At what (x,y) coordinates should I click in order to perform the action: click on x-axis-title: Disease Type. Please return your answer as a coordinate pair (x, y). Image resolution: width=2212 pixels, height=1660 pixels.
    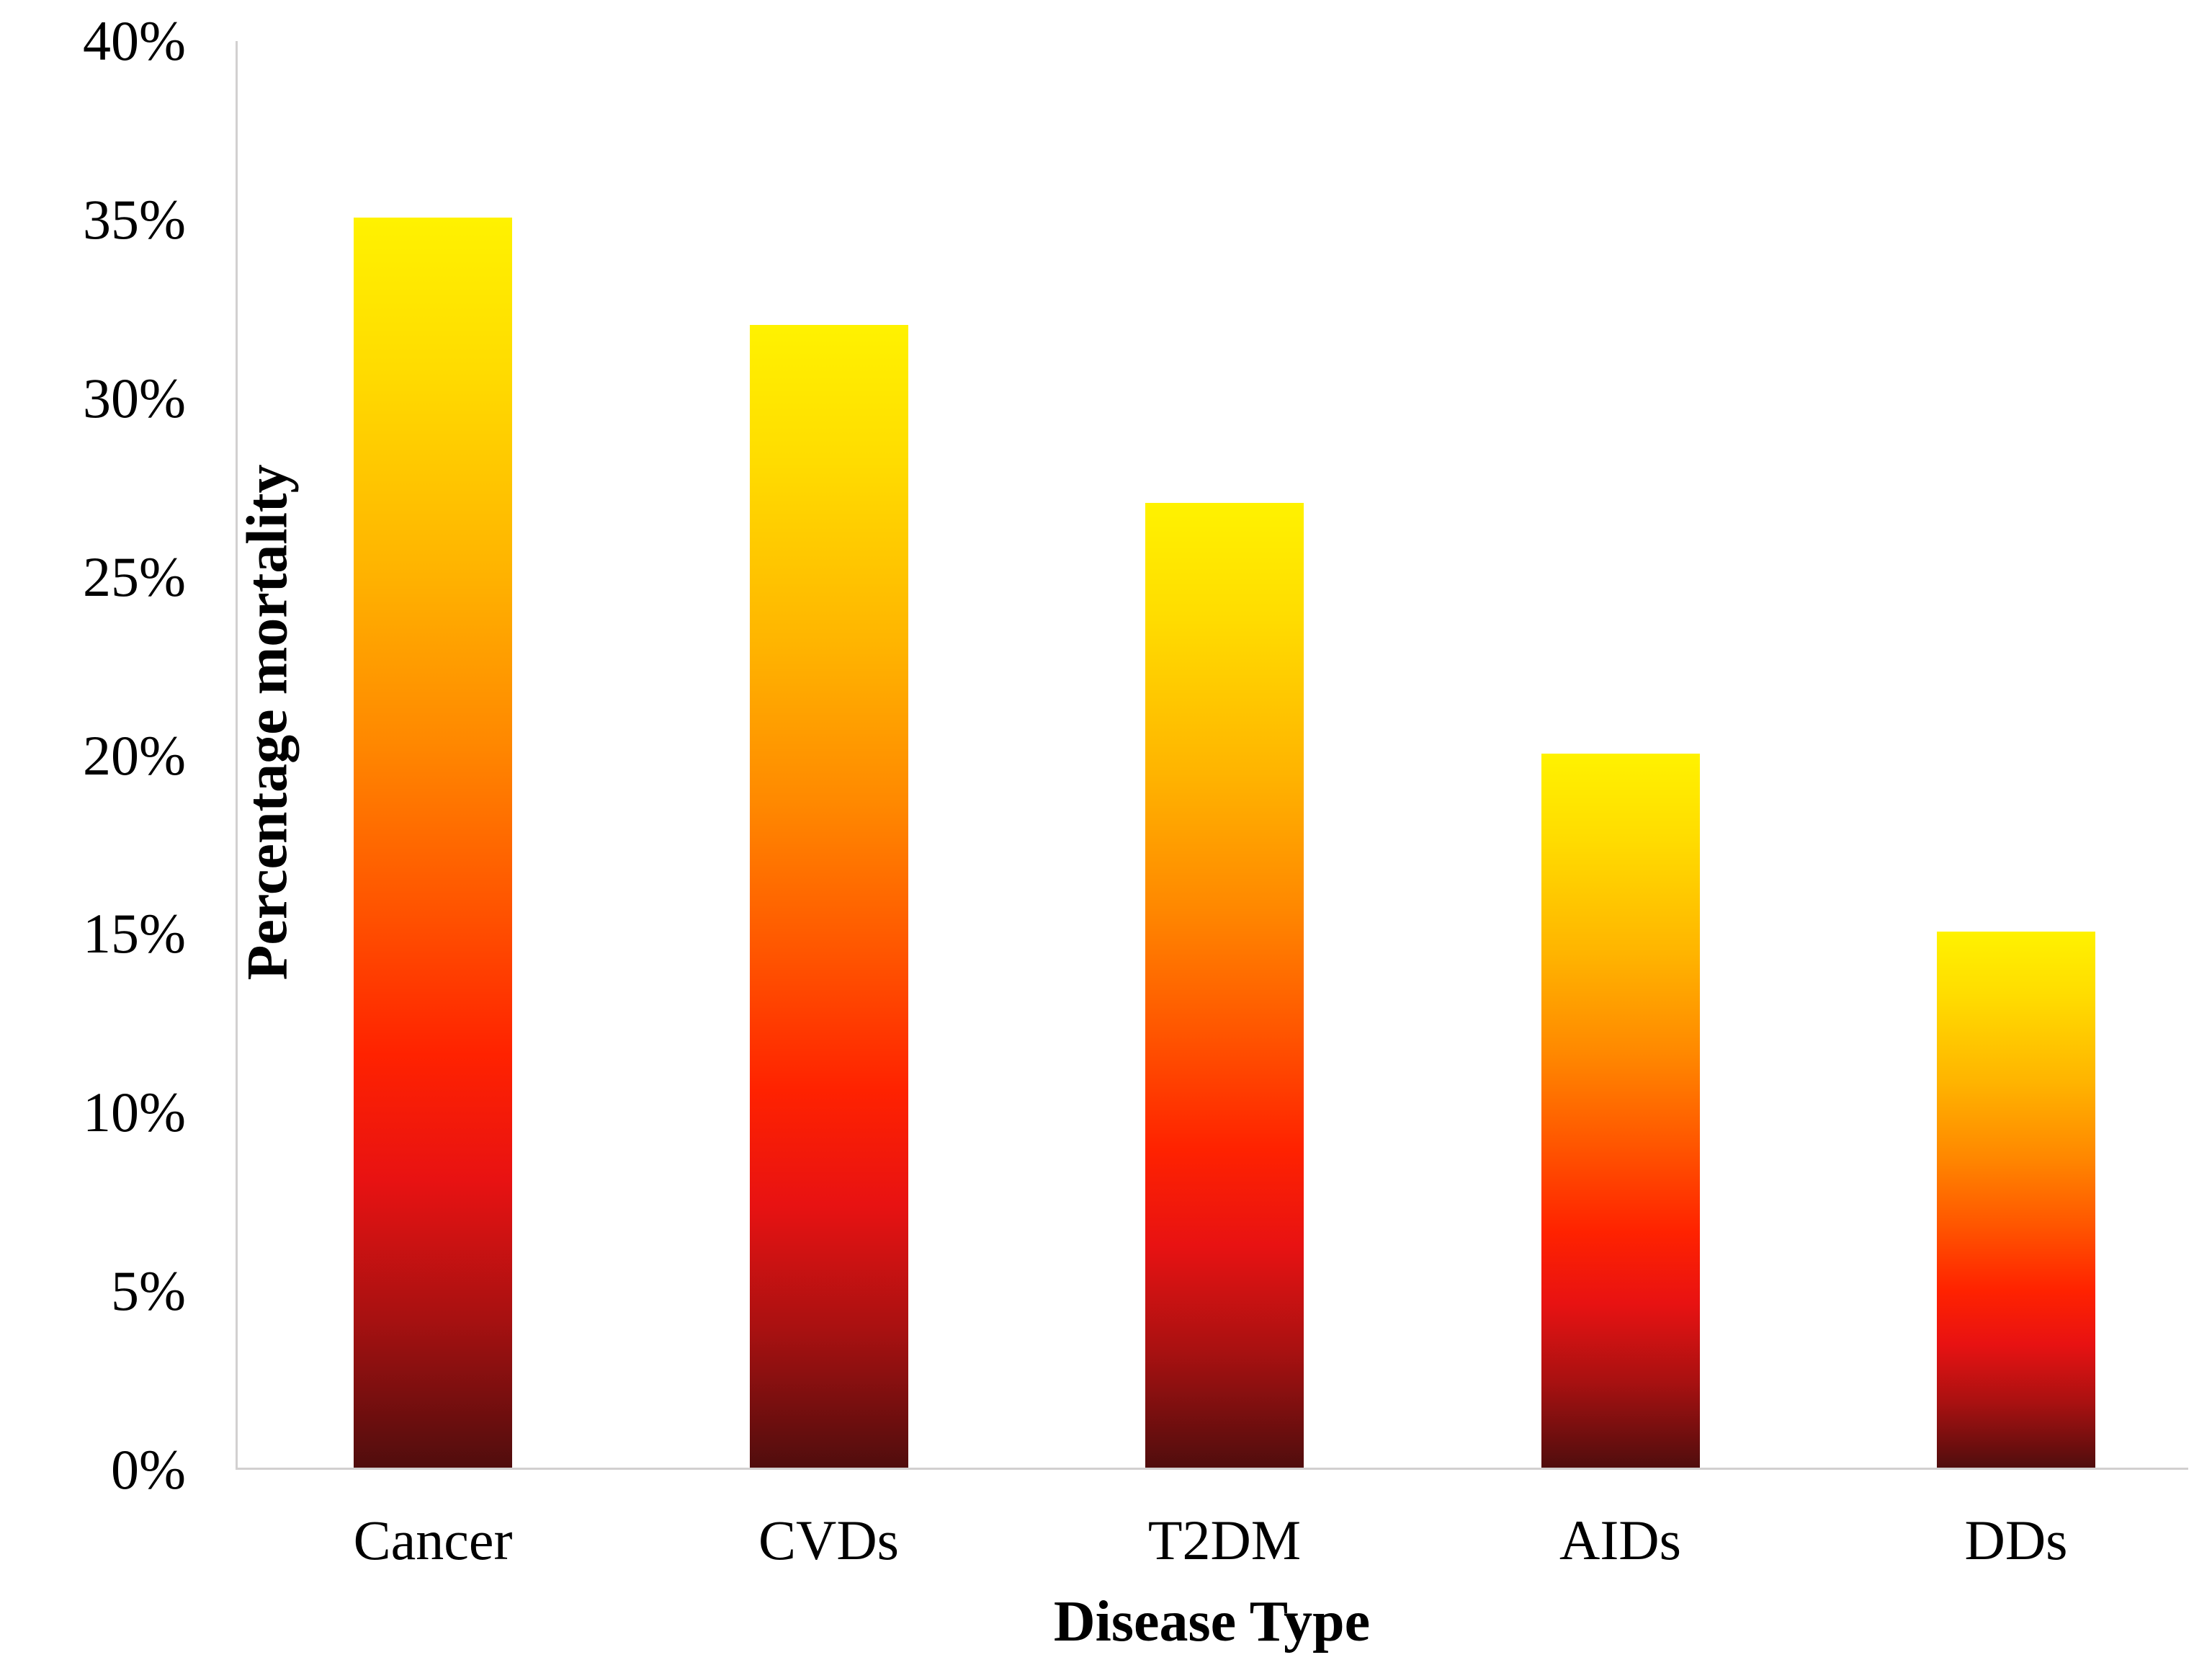
    Looking at the image, I should click on (1212, 1622).